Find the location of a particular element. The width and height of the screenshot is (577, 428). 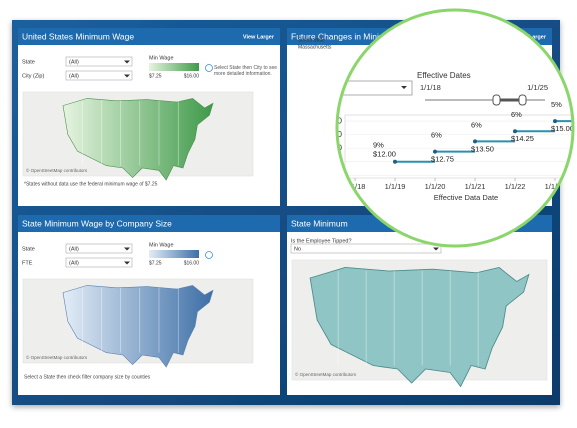

filter-value: No is located at coordinates (297, 249).